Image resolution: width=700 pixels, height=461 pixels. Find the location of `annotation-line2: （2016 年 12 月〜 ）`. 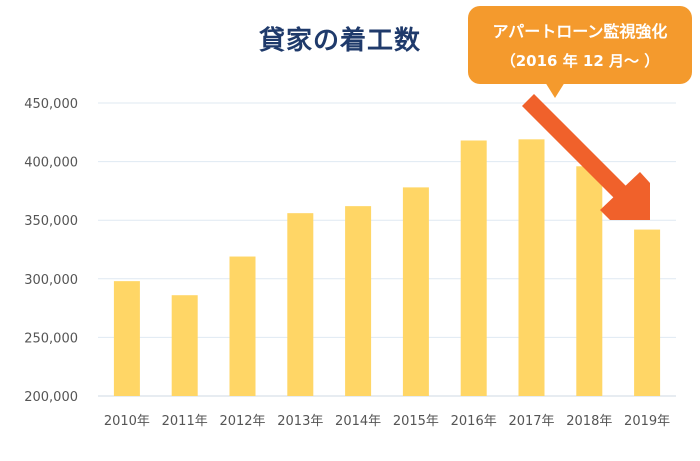

annotation-line2: （2016 年 12 月〜 ） is located at coordinates (580, 61).